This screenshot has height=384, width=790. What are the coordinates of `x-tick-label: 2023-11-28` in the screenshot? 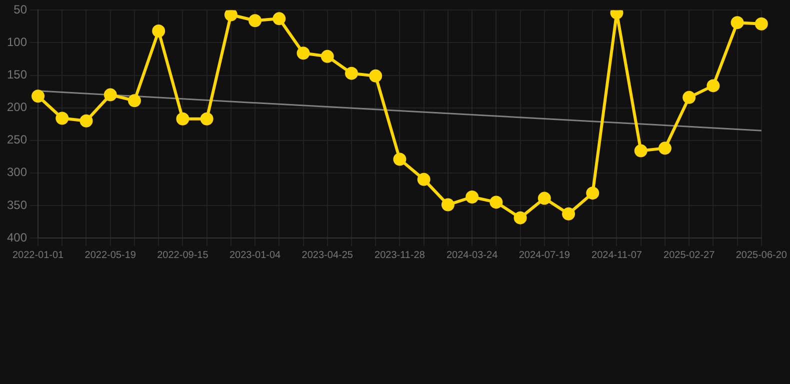 It's located at (400, 255).